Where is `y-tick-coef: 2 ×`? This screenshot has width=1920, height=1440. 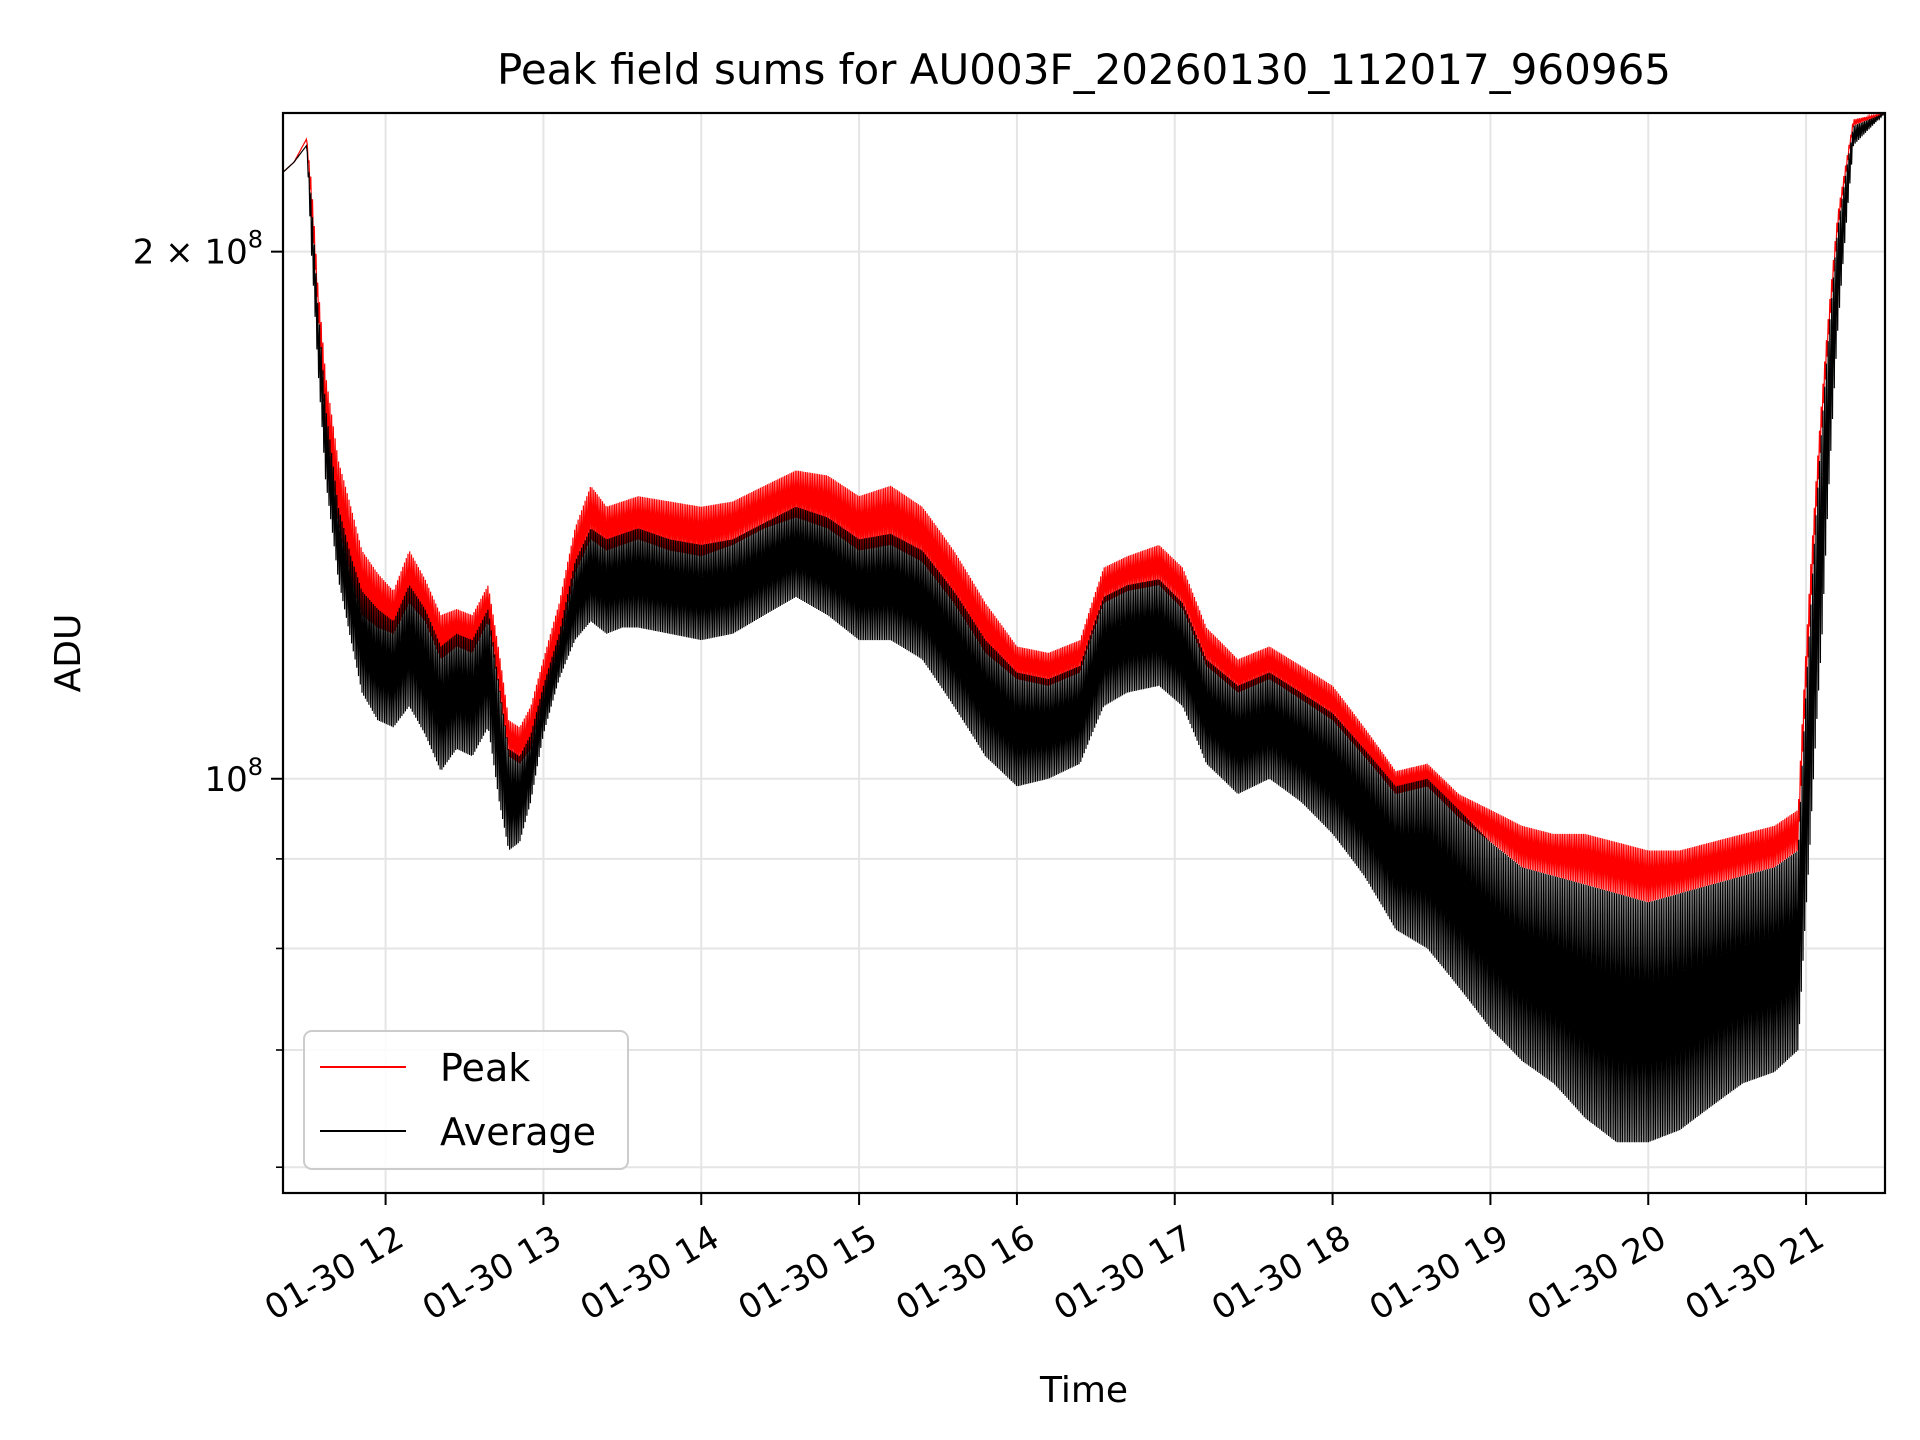
y-tick-coef: 2 × is located at coordinates (169, 253).